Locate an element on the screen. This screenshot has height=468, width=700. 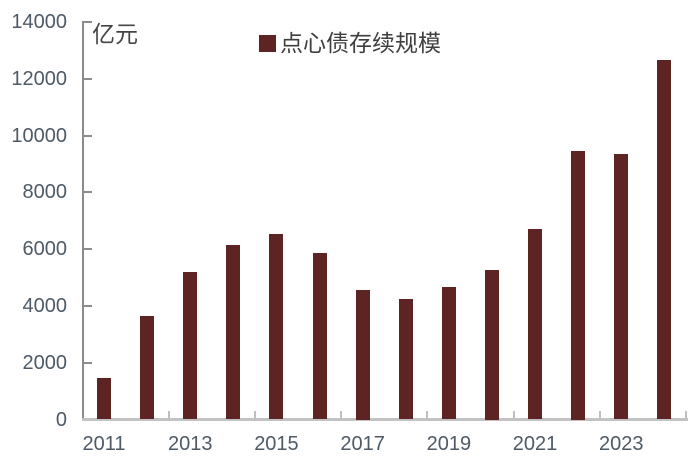
x-year-label: 2017 is located at coordinates (362, 444).